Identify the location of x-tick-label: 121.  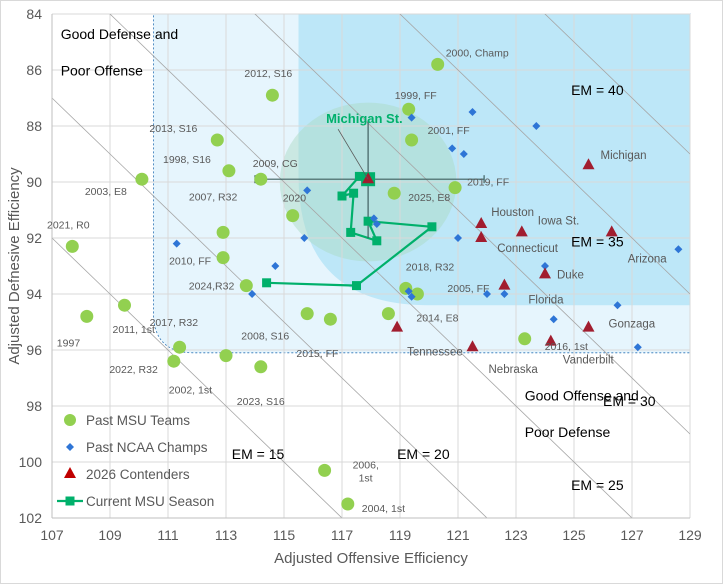
(458, 535).